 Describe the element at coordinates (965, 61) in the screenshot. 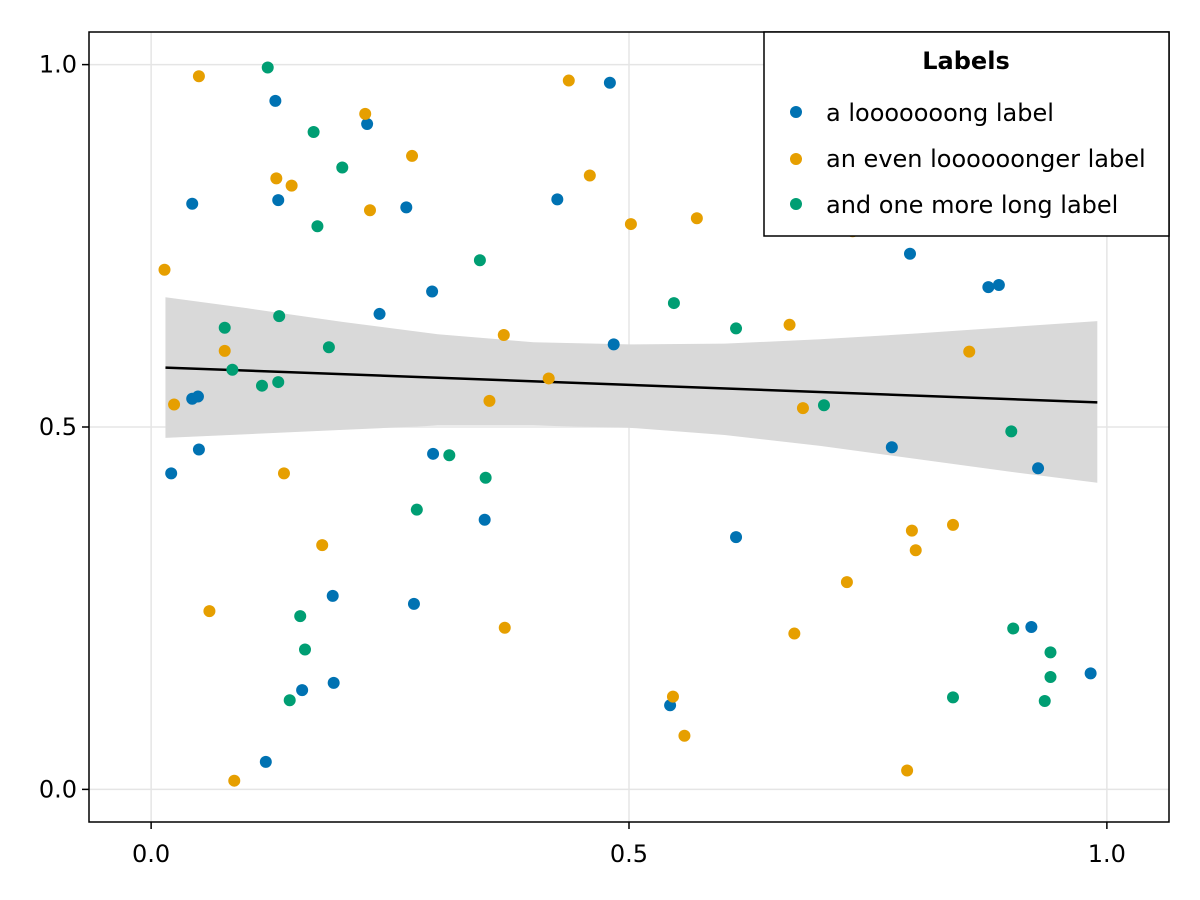

I see `legend-title: Labels` at that location.